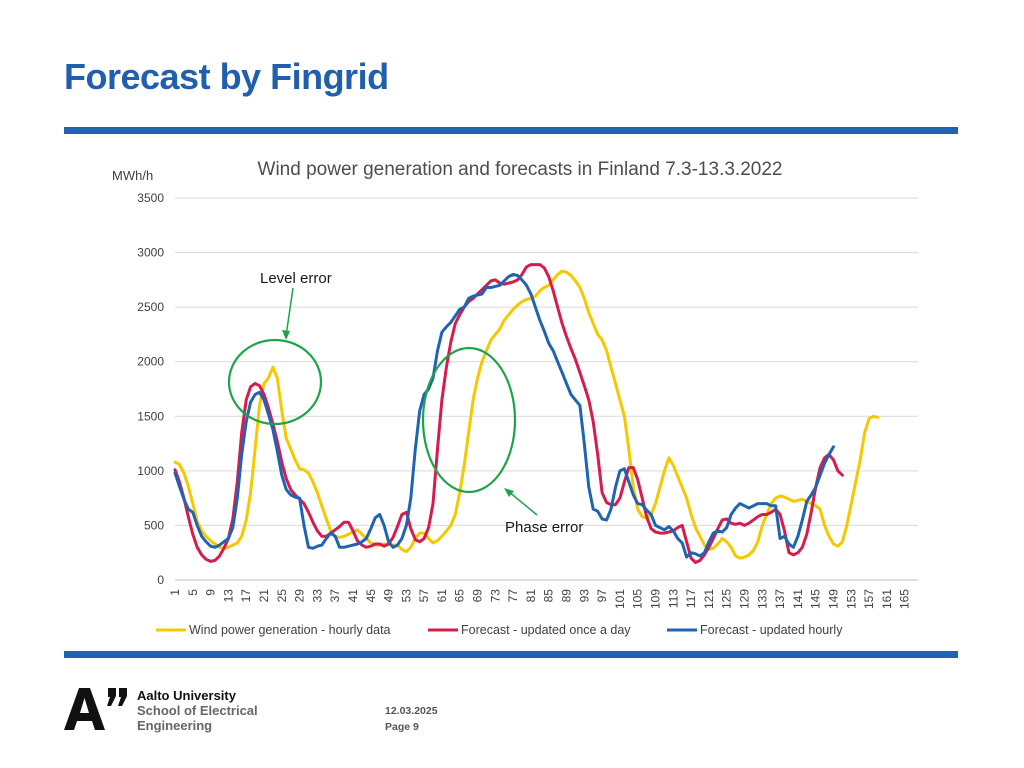 The height and width of the screenshot is (768, 1024). Describe the element at coordinates (869, 599) in the screenshot. I see `x-tick-label: 157` at that location.